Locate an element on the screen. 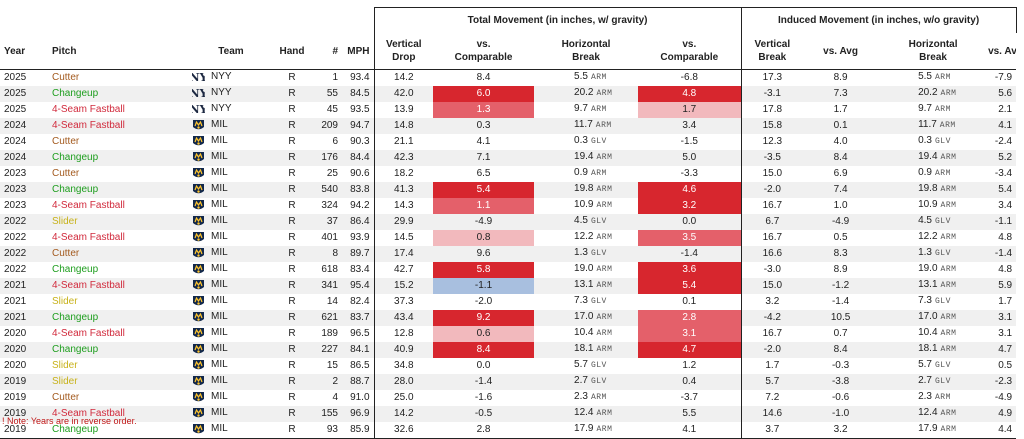 The image size is (1024, 439). pitch-count-cell: 401 is located at coordinates (329, 237).